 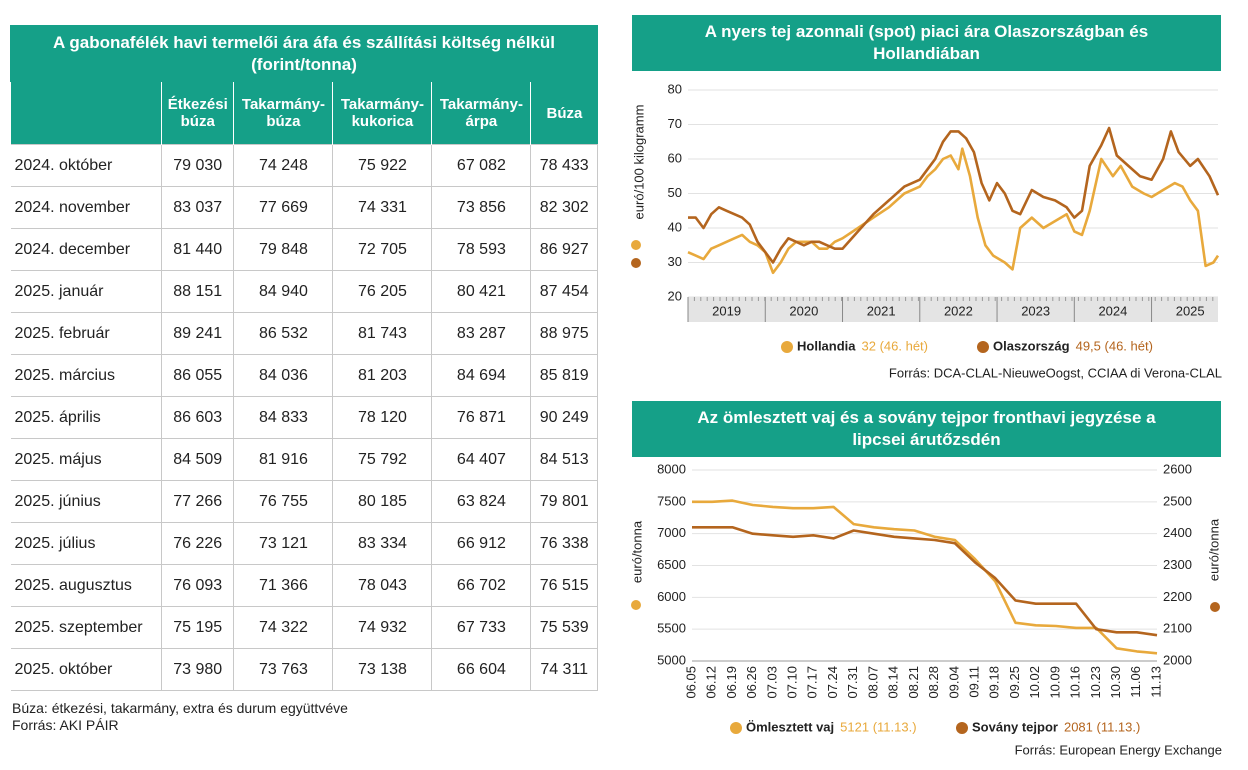 What do you see at coordinates (564, 113) in the screenshot?
I see `column-header: Búza` at bounding box center [564, 113].